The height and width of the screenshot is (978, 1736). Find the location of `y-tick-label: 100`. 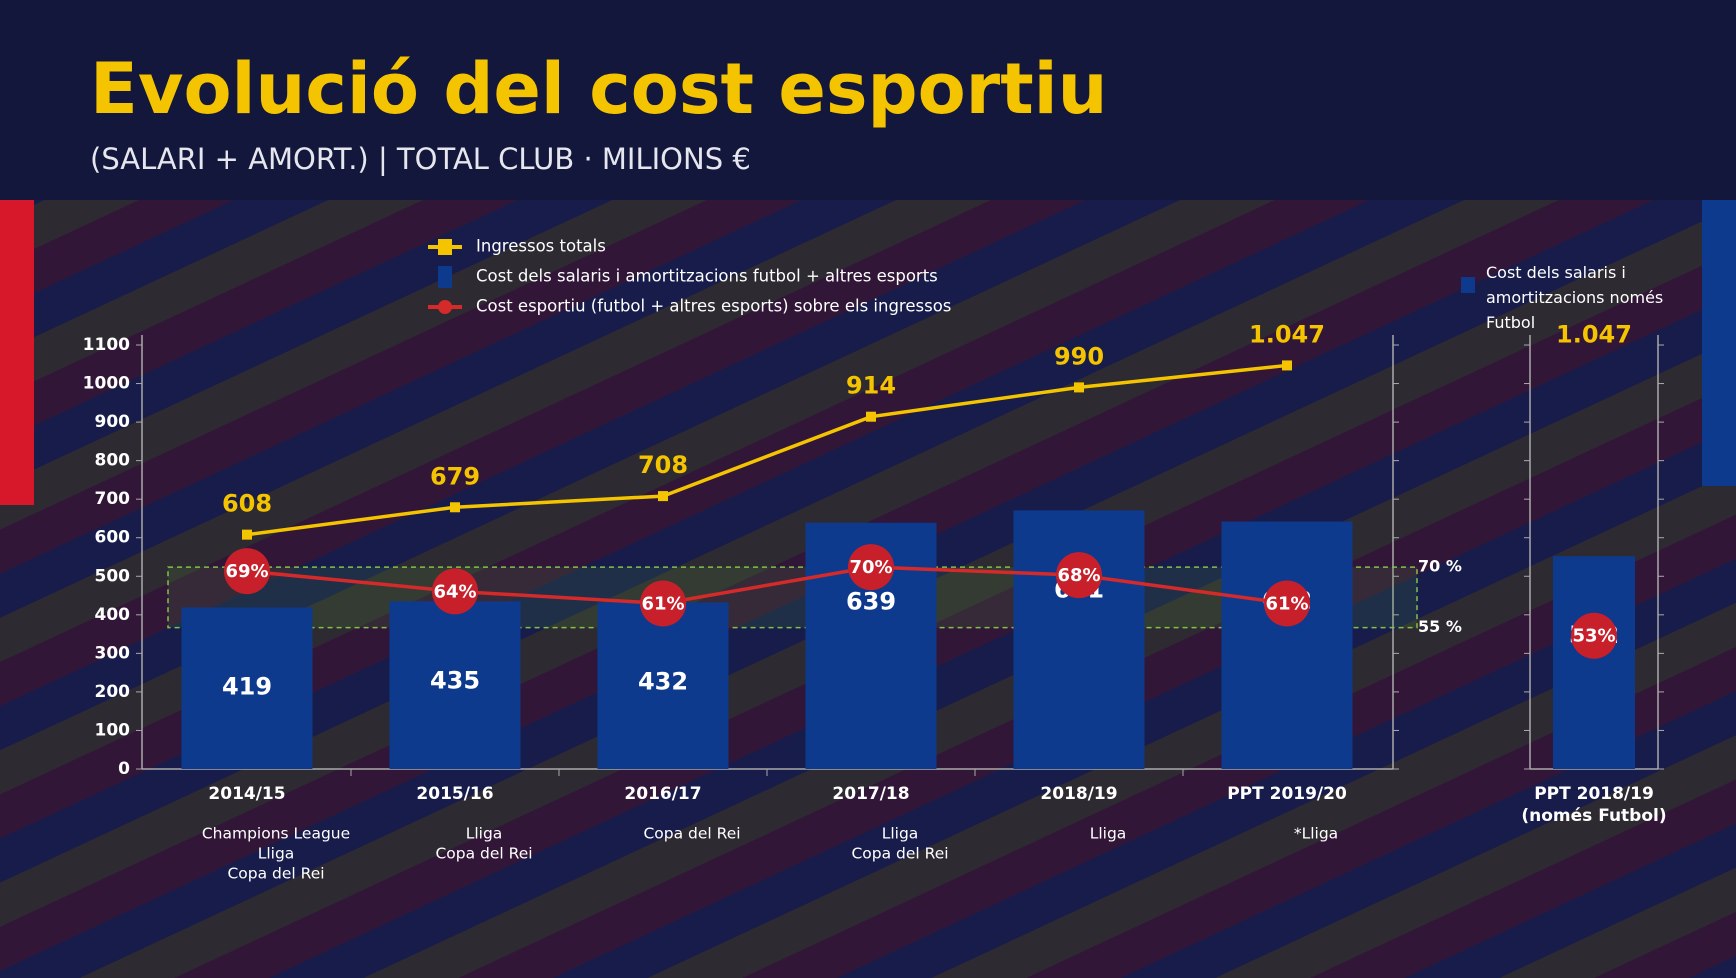

y-tick-label: 100 is located at coordinates (113, 730).